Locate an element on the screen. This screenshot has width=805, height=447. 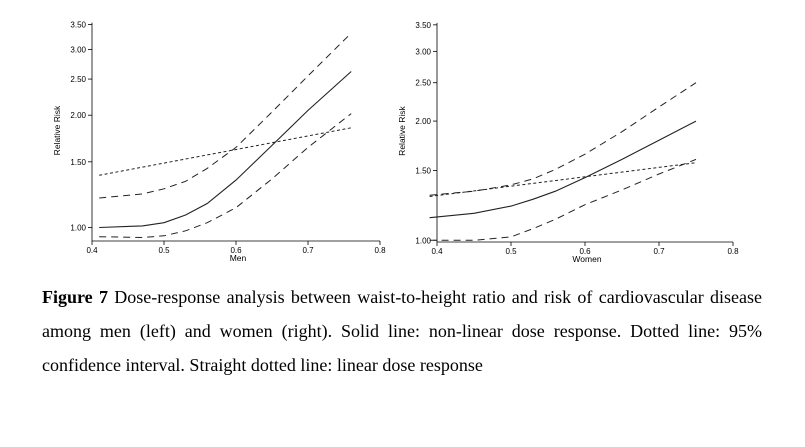
figure-label: Figure 7 is located at coordinates (75, 297).